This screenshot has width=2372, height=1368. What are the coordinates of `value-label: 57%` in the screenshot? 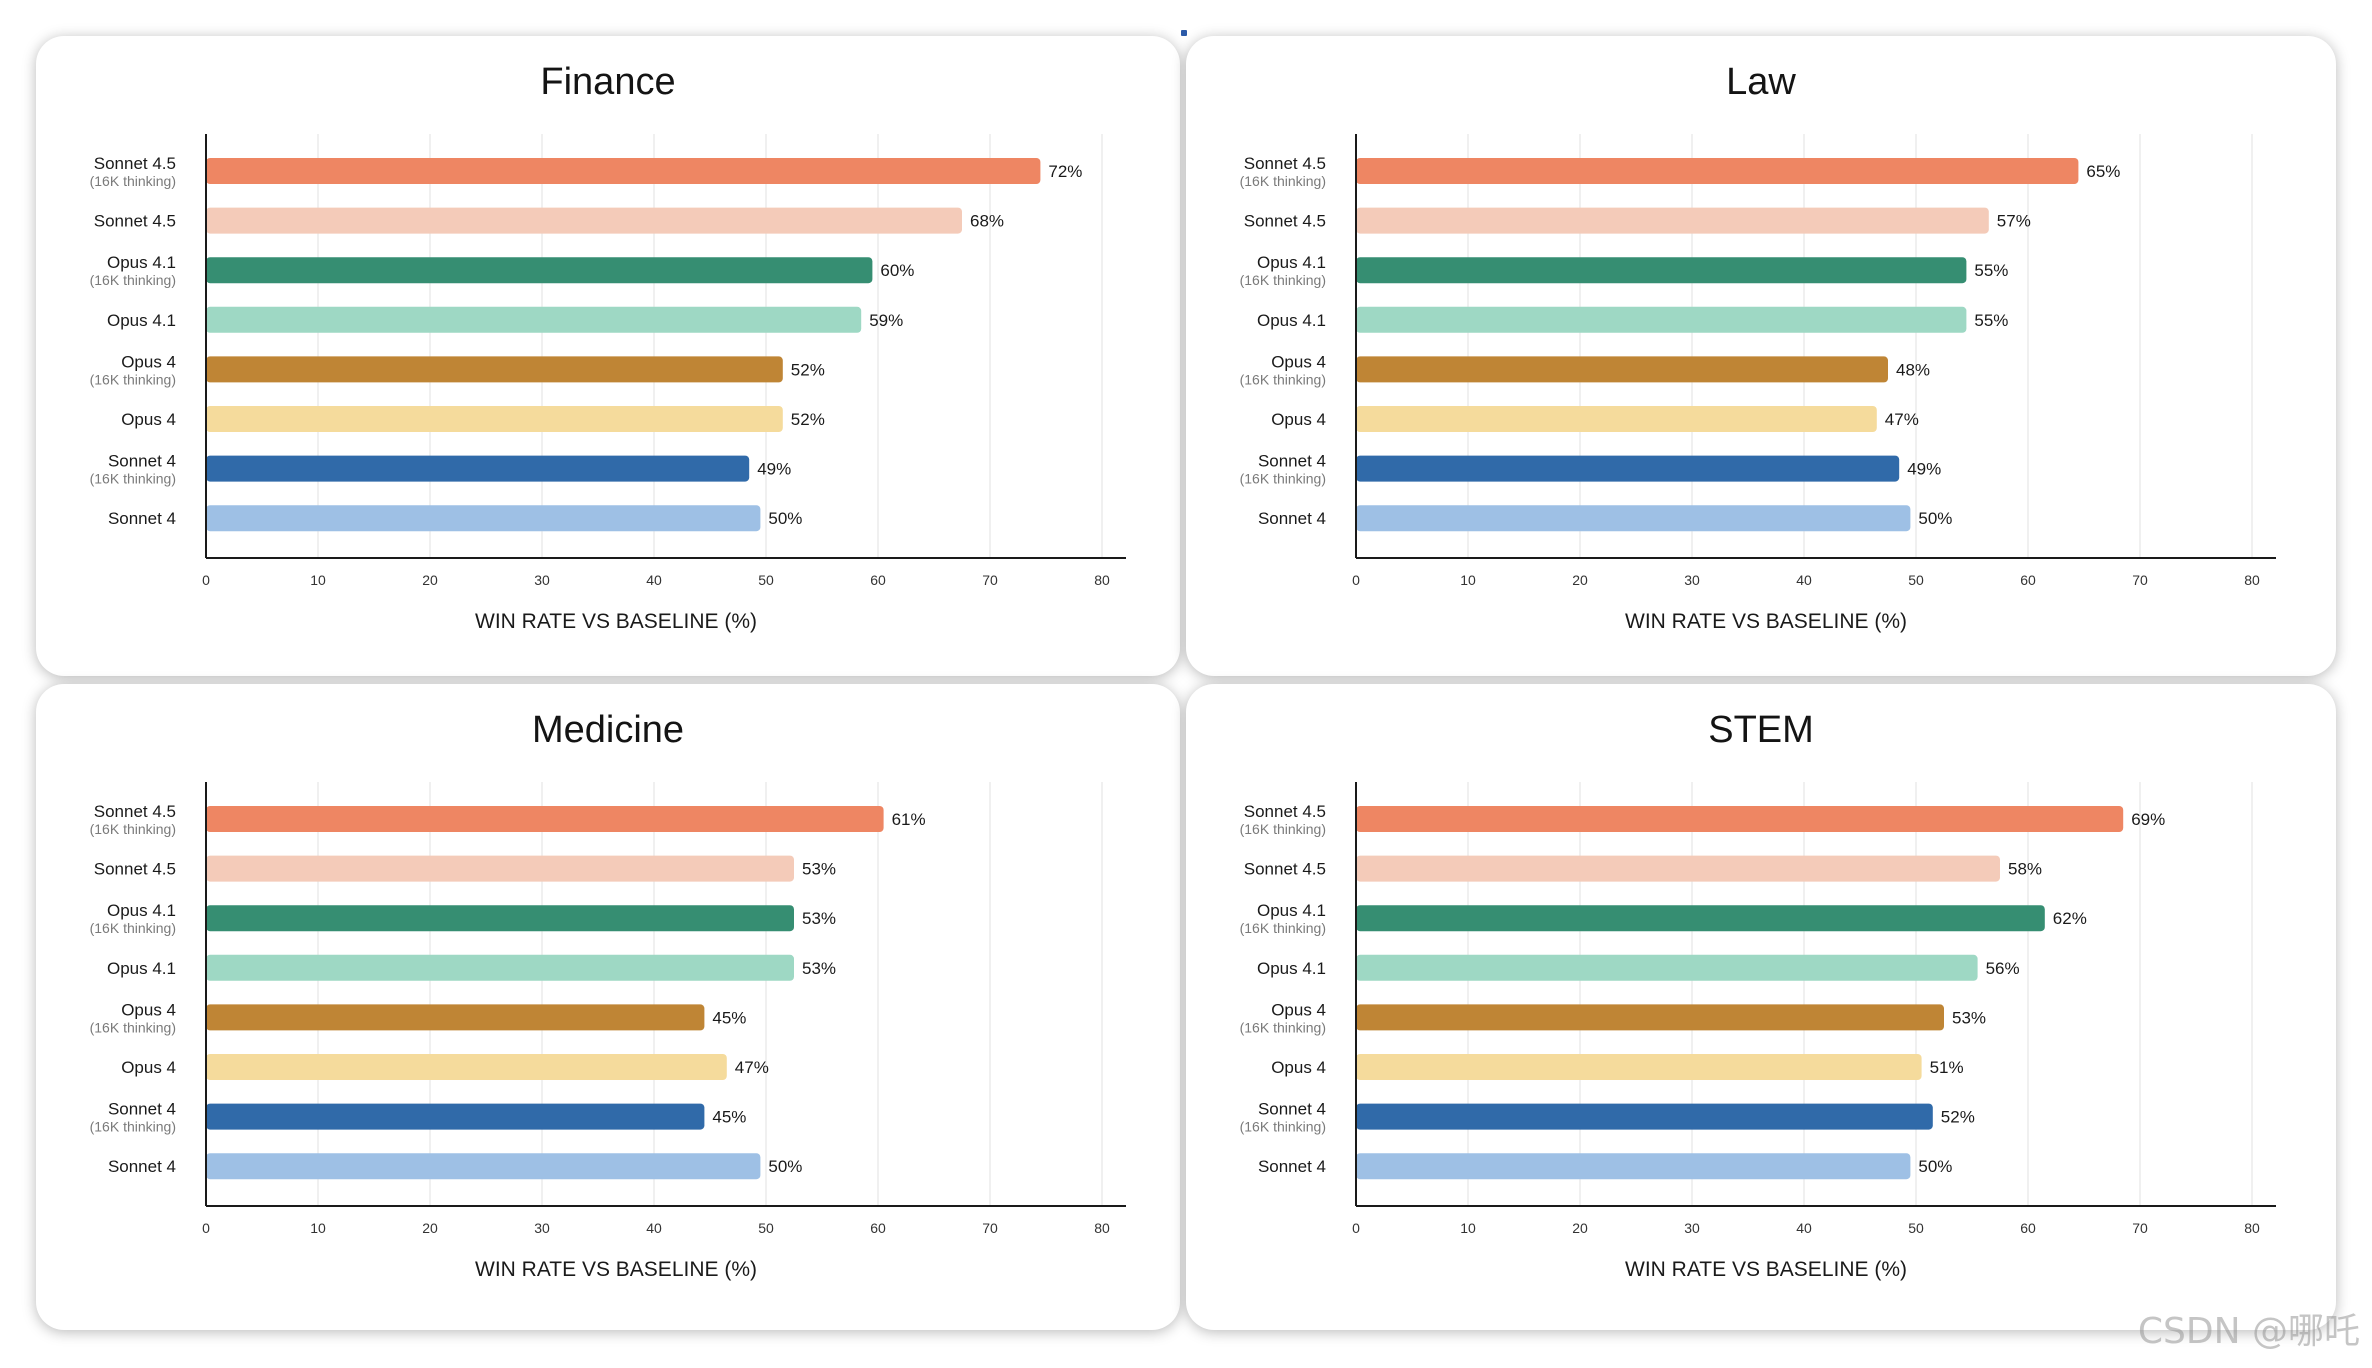 It's located at (2014, 221).